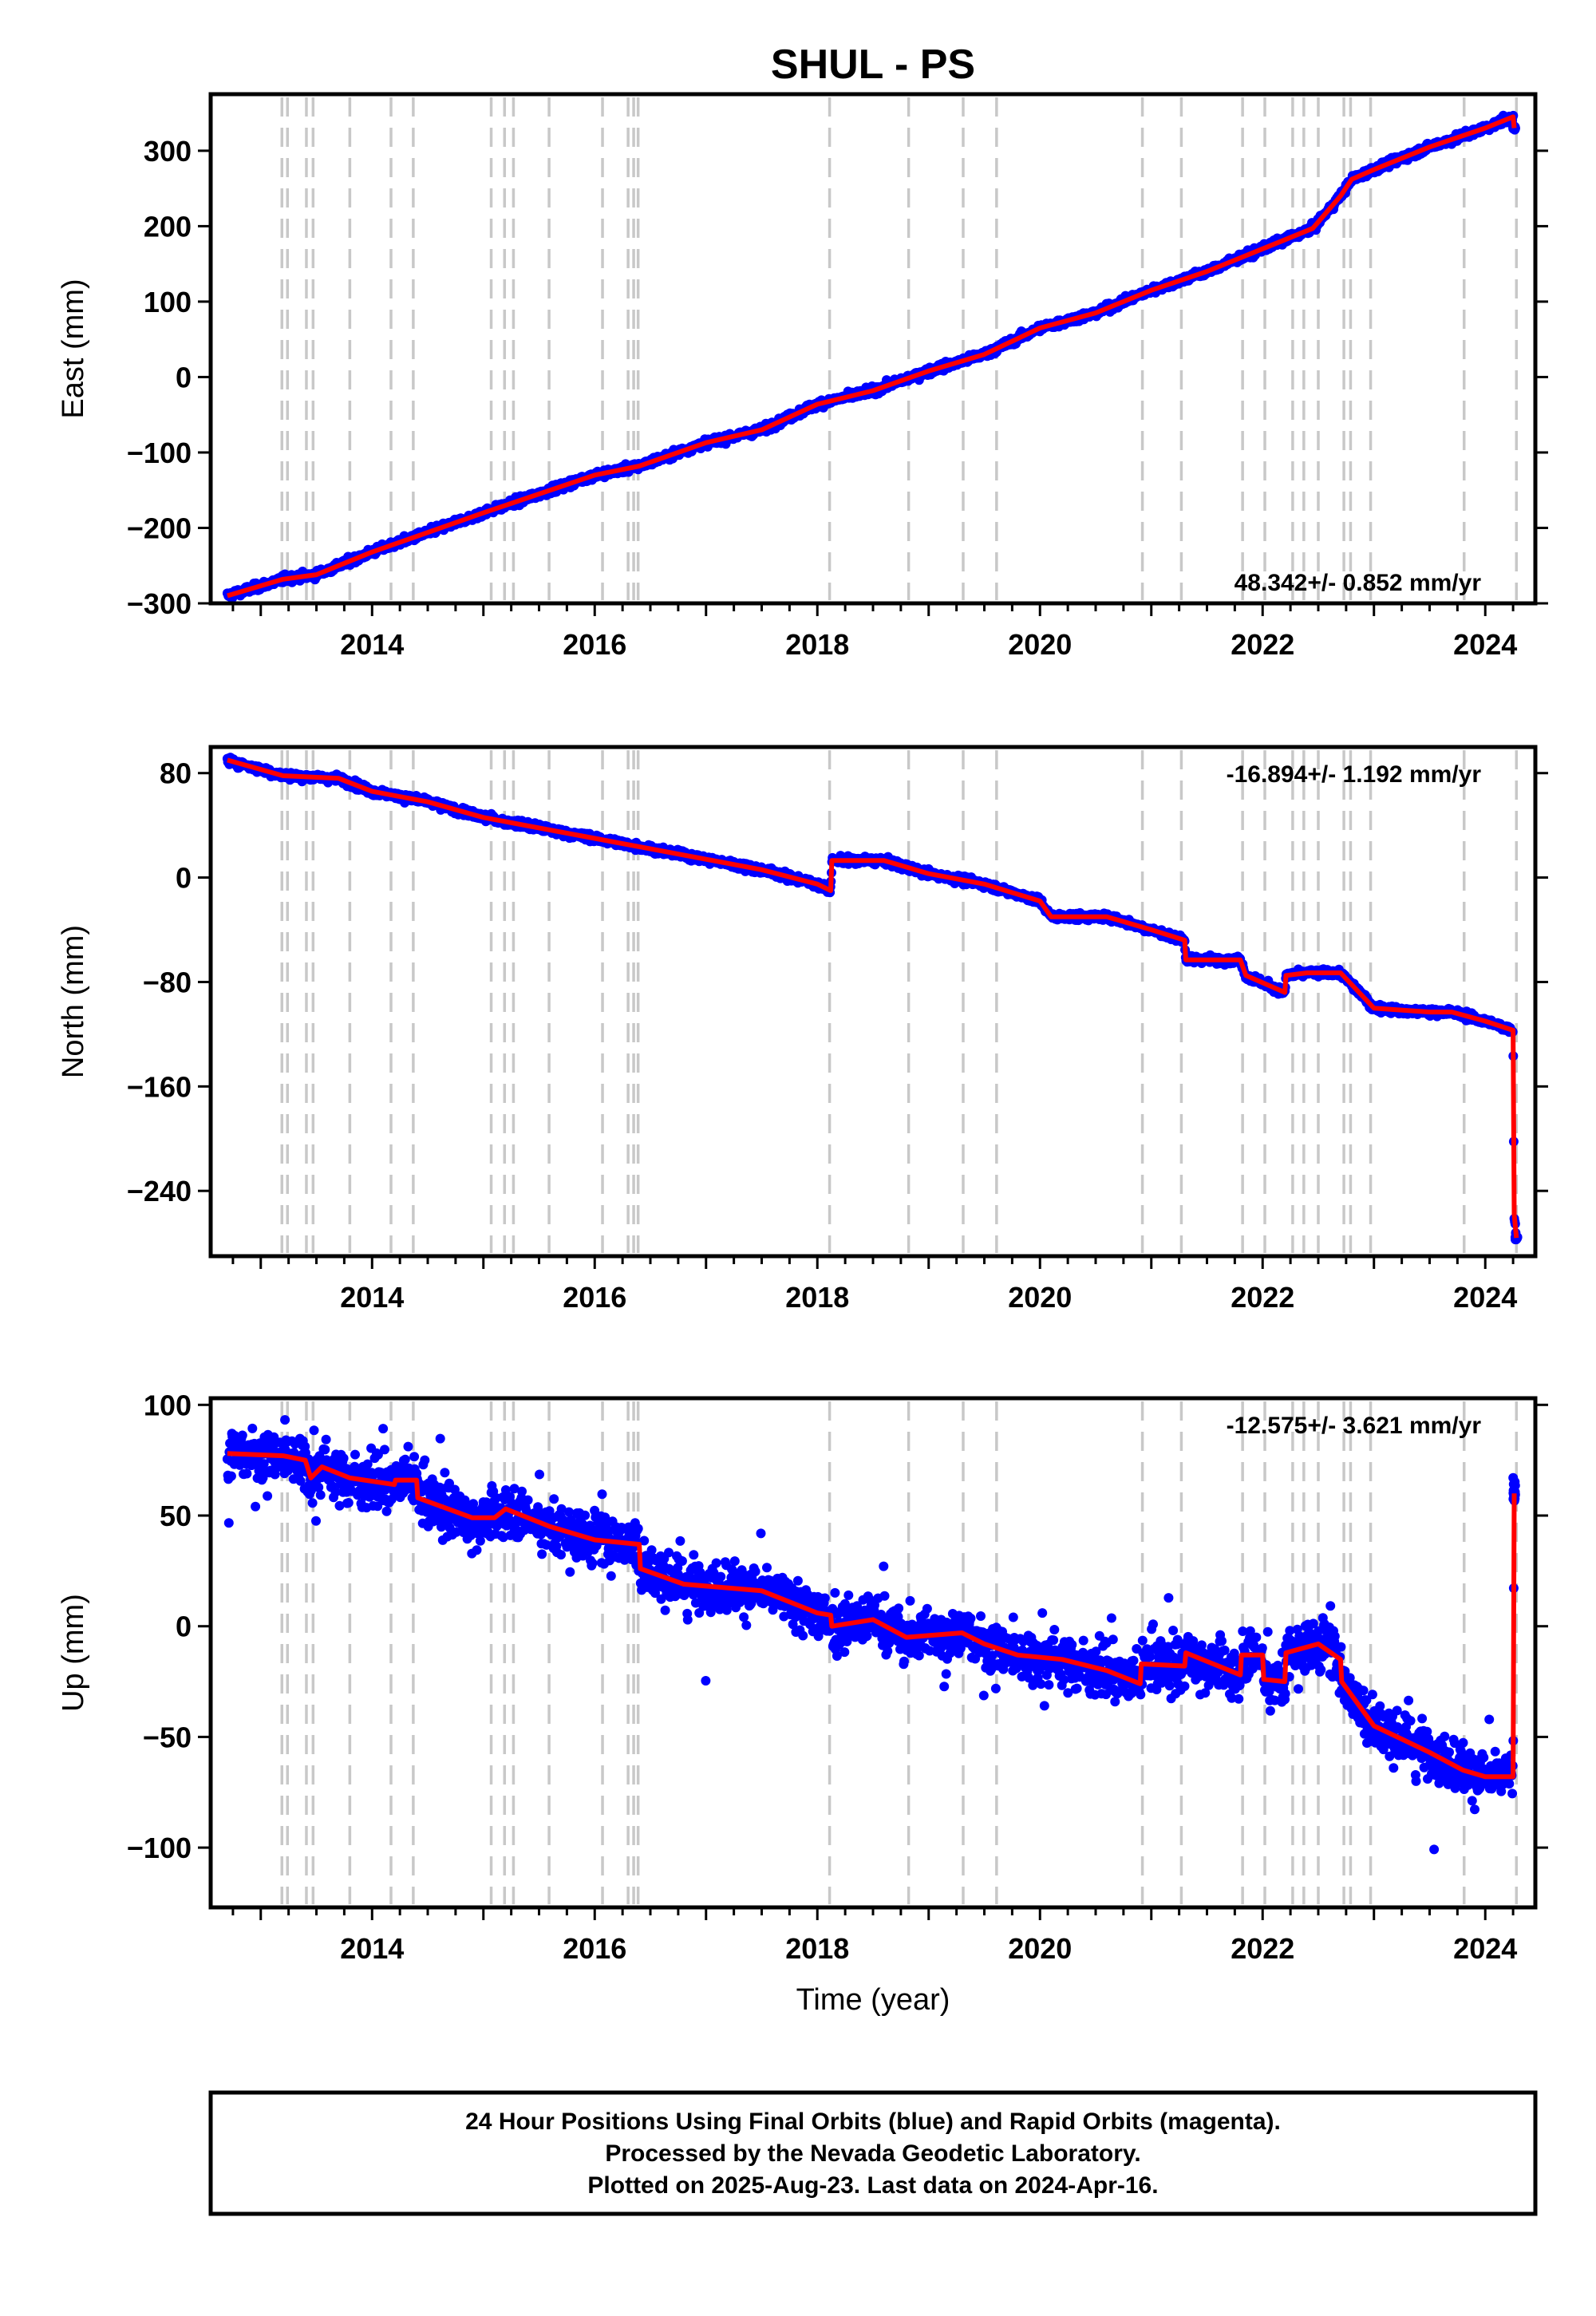 The width and height of the screenshot is (1596, 2316). Describe the element at coordinates (1262, 644) in the screenshot. I see `x-tick-label: 2022` at that location.